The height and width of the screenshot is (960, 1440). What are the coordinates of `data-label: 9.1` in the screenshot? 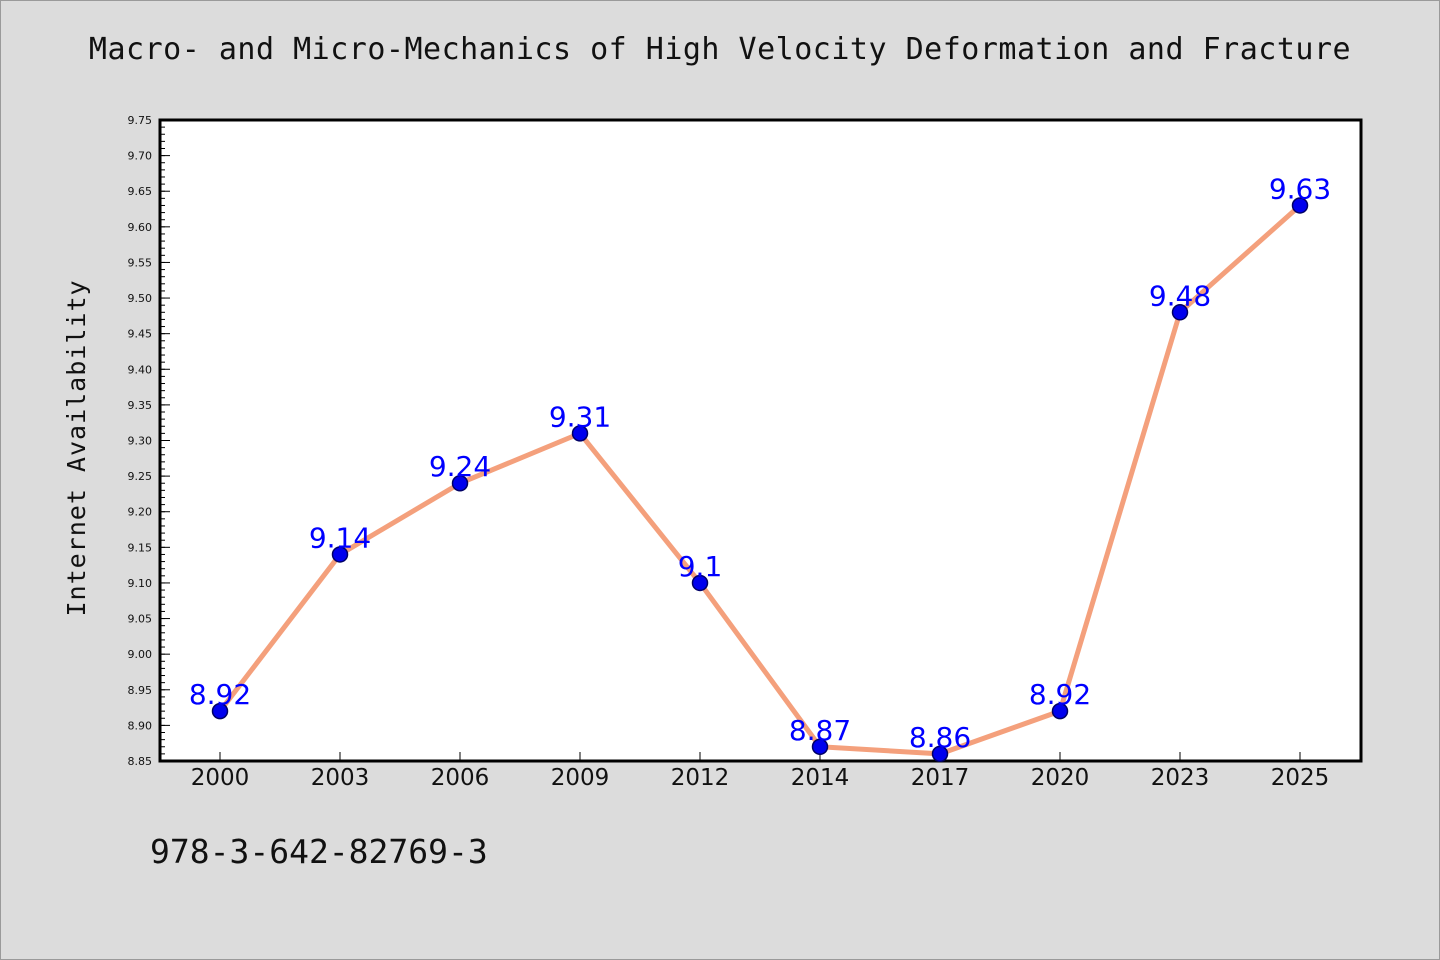 It's located at (700, 566).